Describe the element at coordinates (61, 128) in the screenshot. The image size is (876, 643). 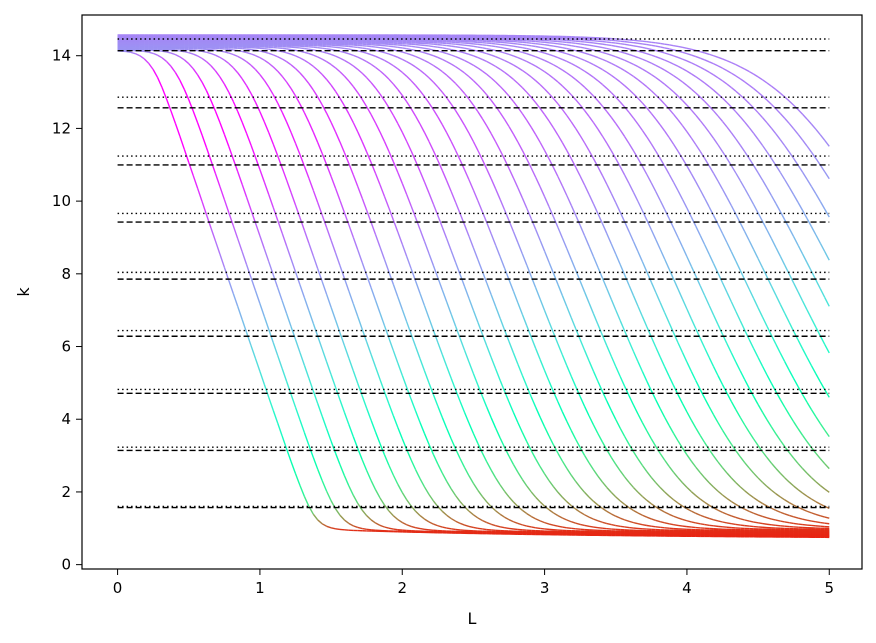
I see `y-tick-label: 12` at that location.